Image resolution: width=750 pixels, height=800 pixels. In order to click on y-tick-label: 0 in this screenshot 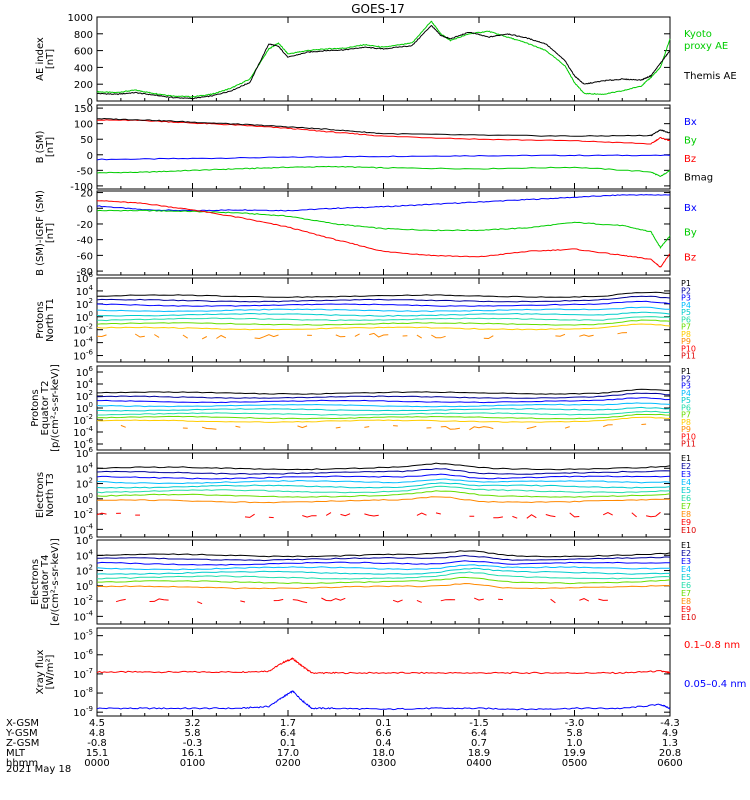, I will do `click(90, 209)`.